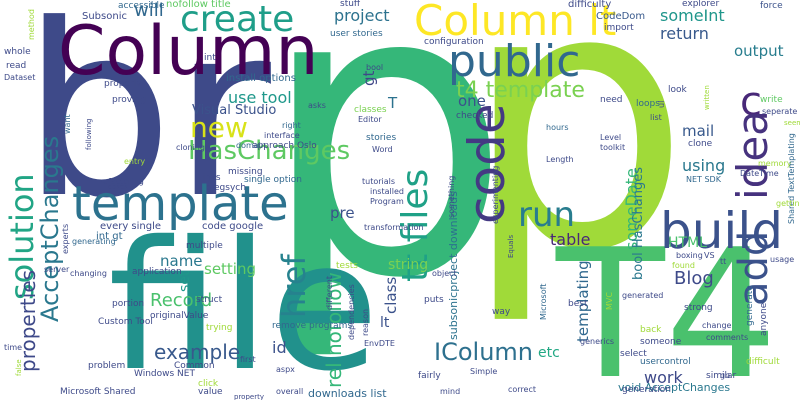 Image resolution: width=800 pixels, height=400 pixels. I want to click on word-cloud-word: go, so click(725, 376).